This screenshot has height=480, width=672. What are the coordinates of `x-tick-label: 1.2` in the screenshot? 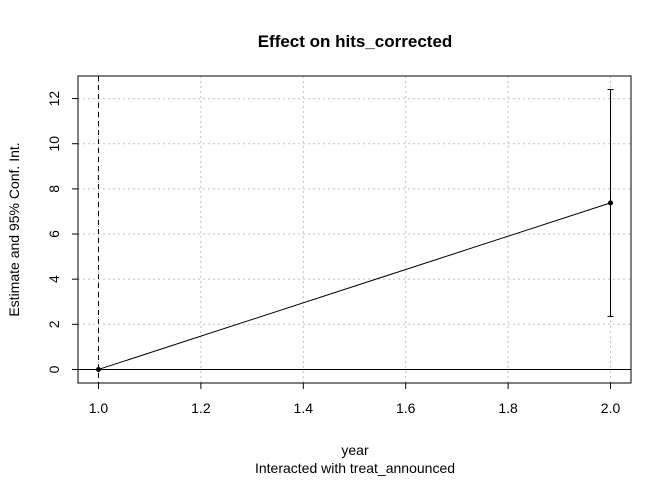 It's located at (201, 408).